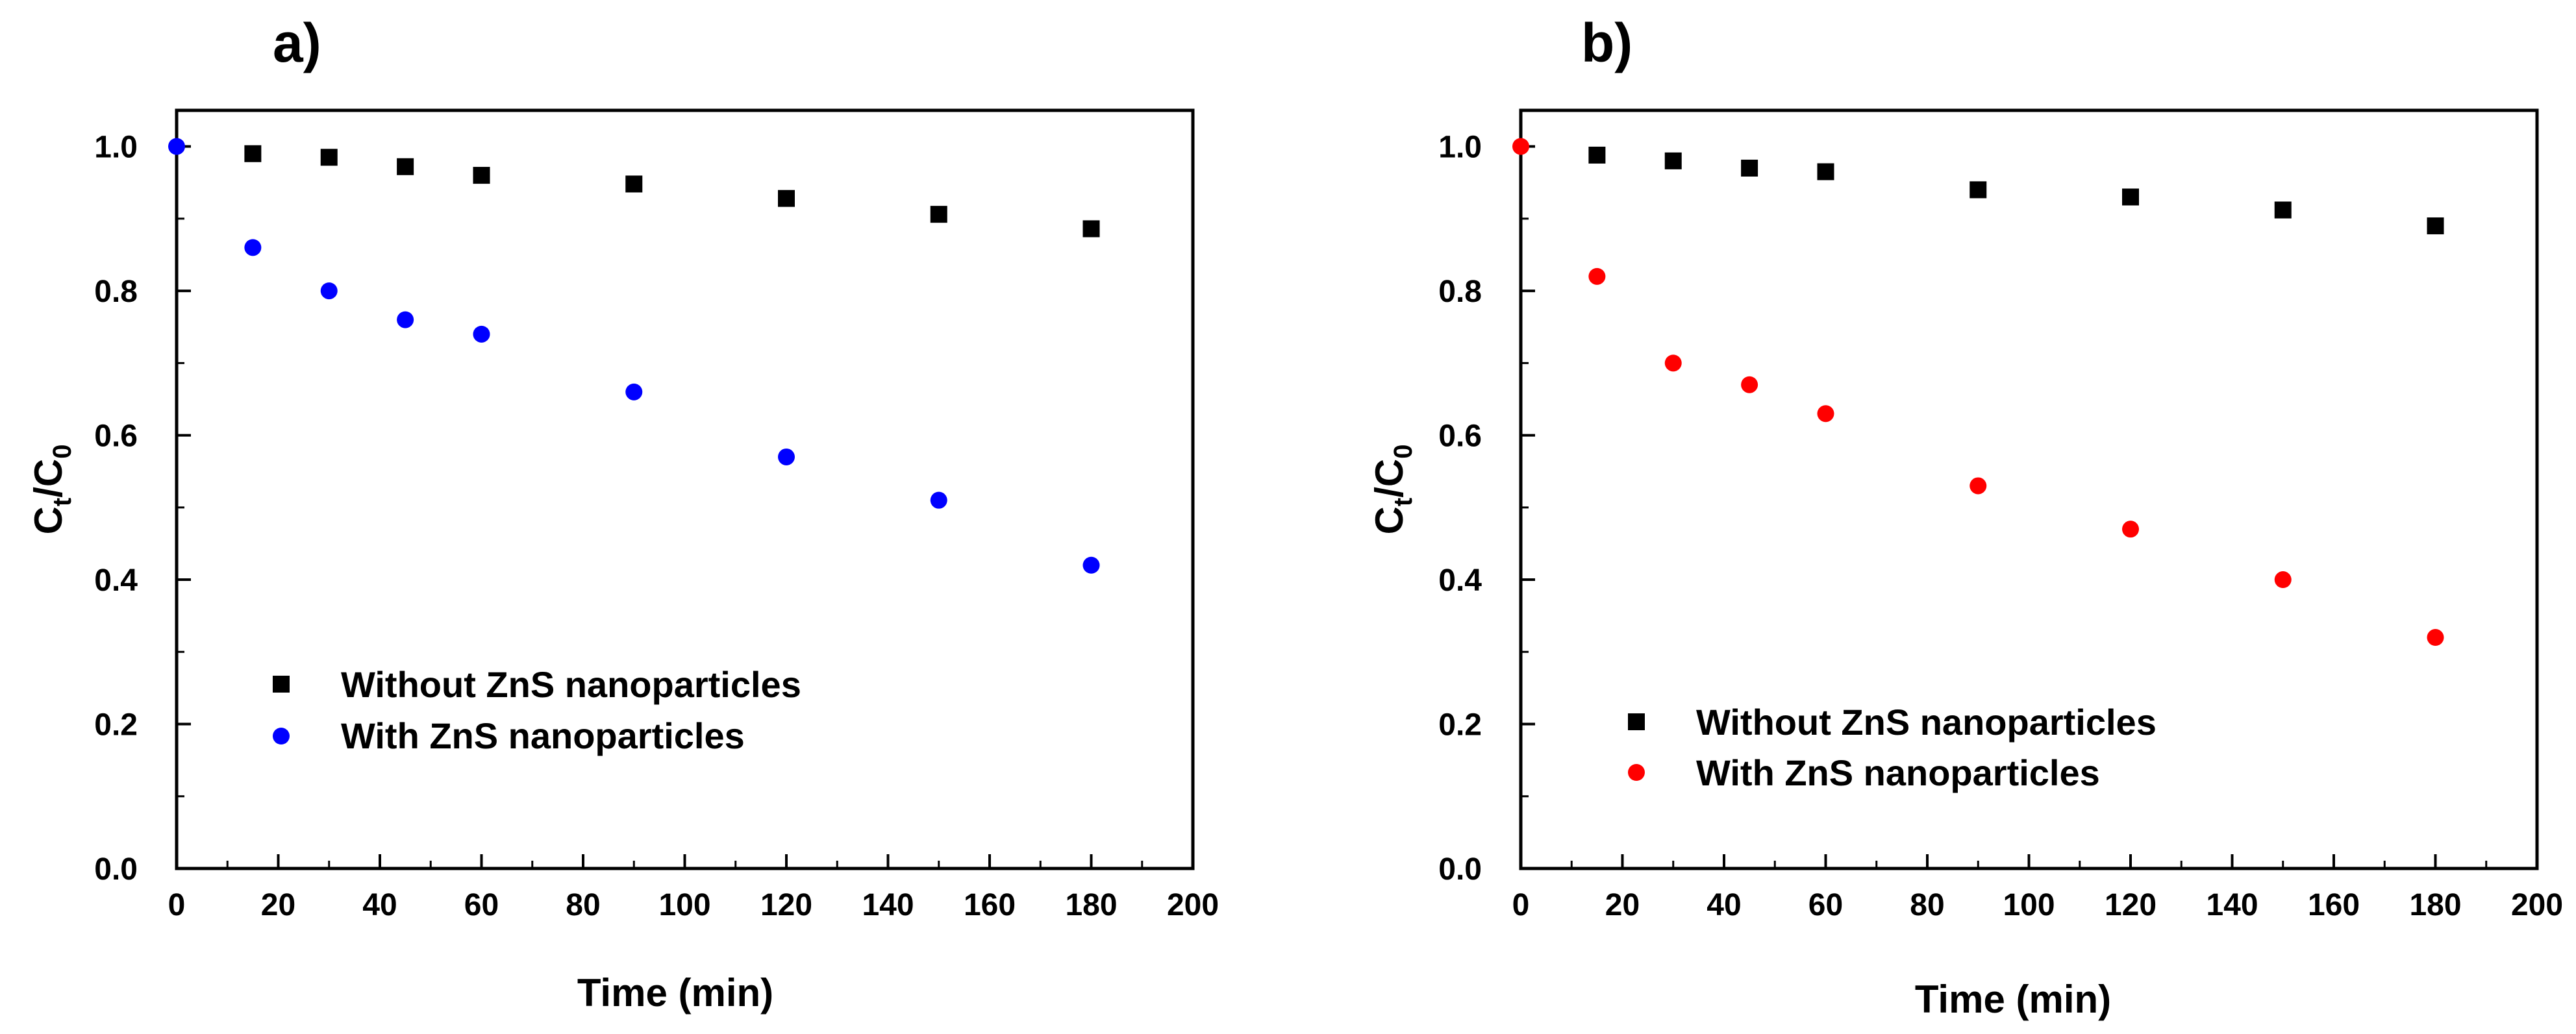 Image resolution: width=2576 pixels, height=1034 pixels. I want to click on panel-label: b), so click(1606, 42).